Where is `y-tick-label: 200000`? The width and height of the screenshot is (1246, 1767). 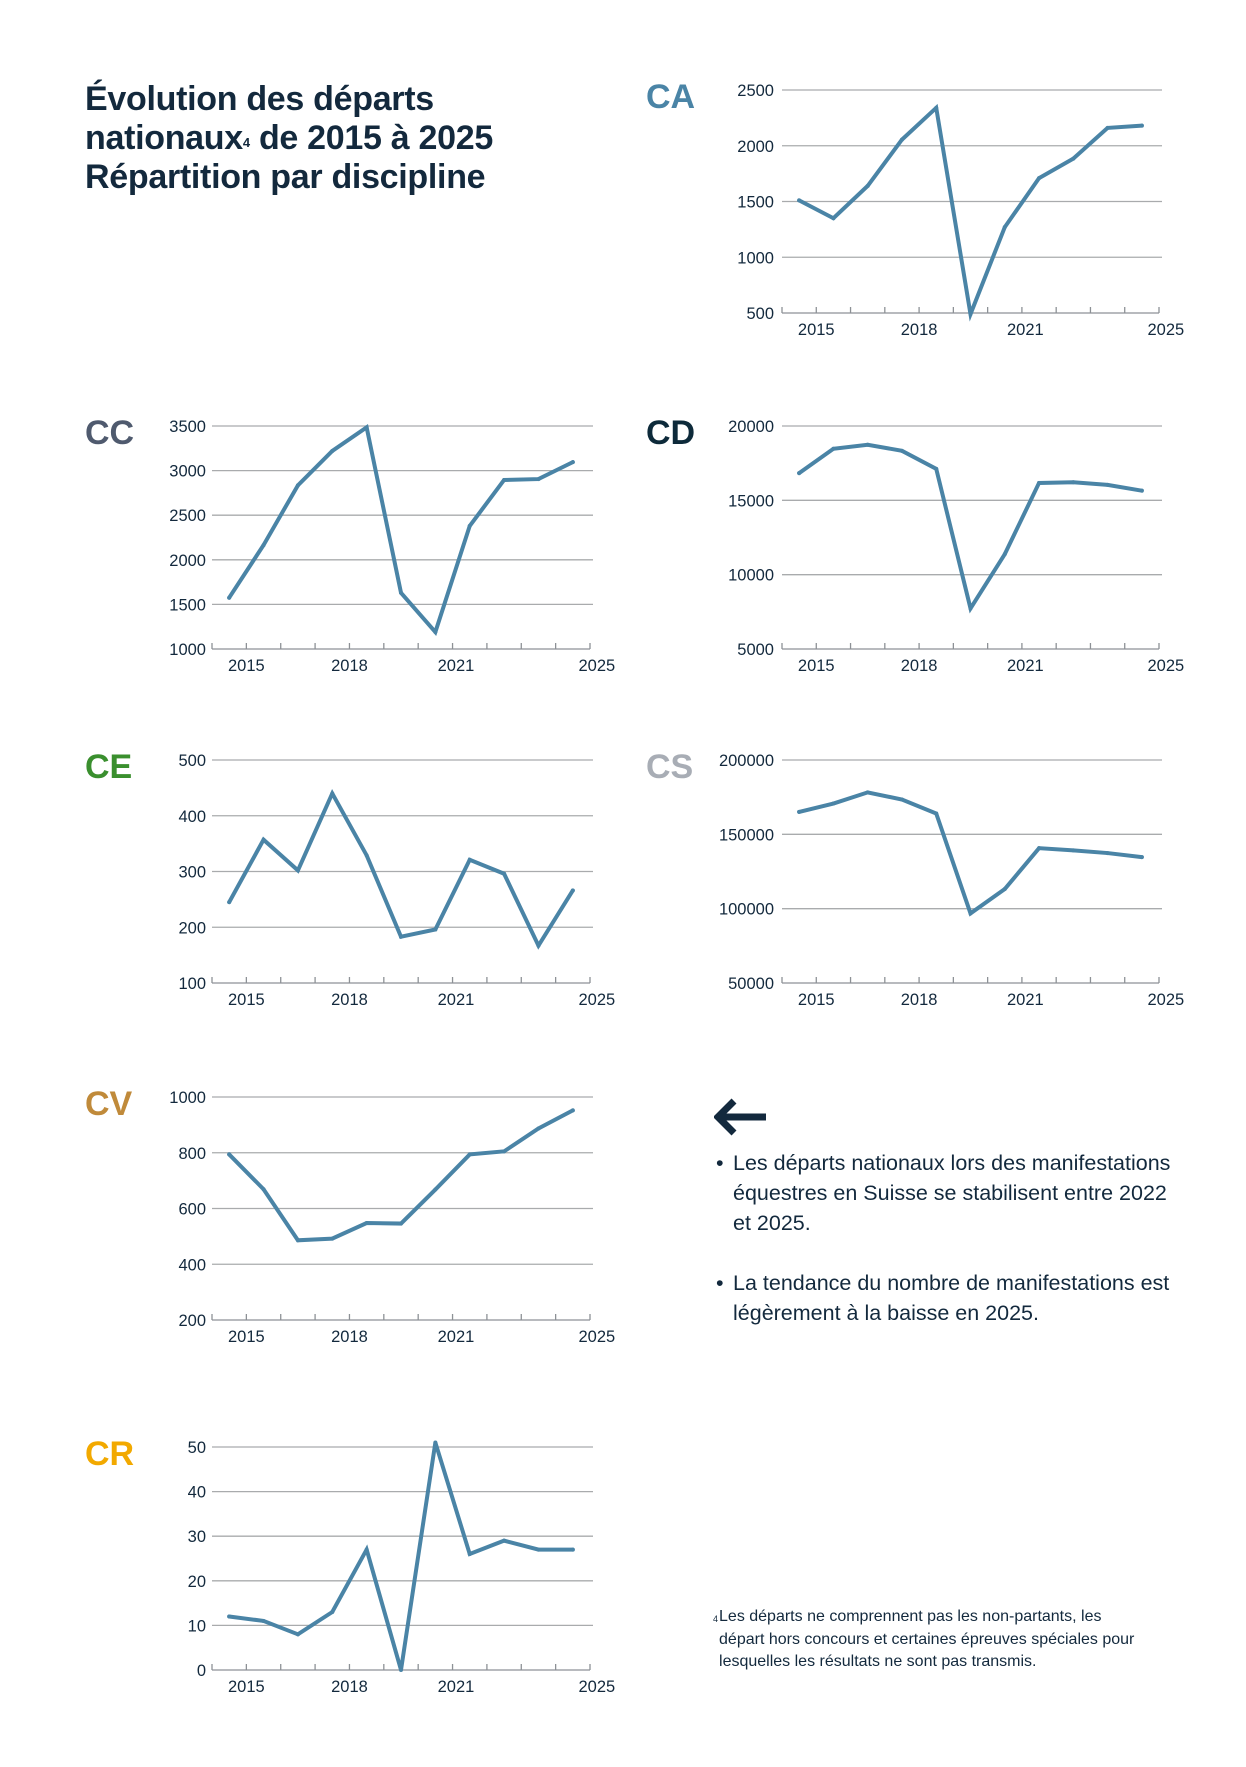 y-tick-label: 200000 is located at coordinates (746, 761).